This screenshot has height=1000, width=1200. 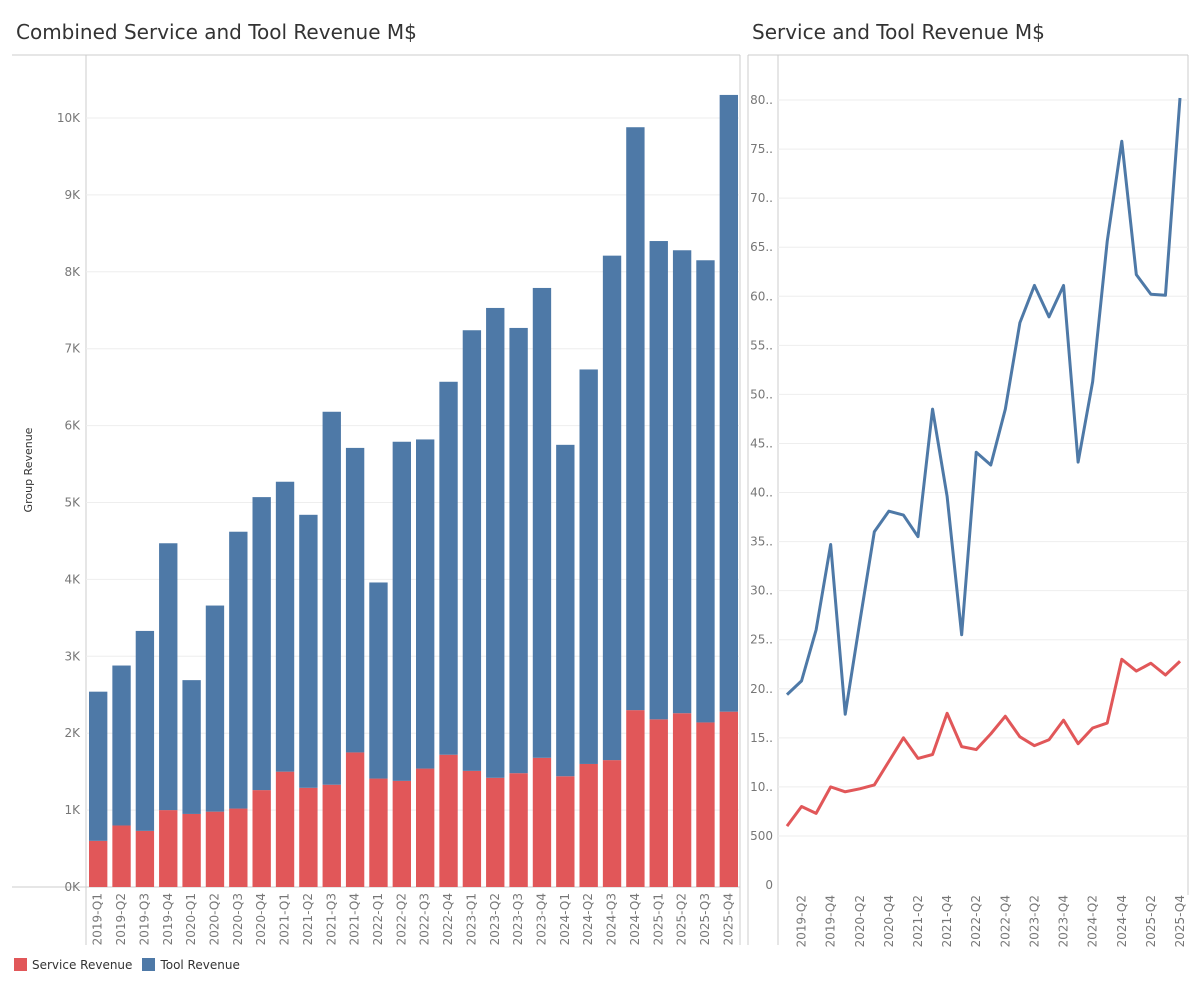 I want to click on x-tick-label: 2019-Q4, so click(x=831, y=921).